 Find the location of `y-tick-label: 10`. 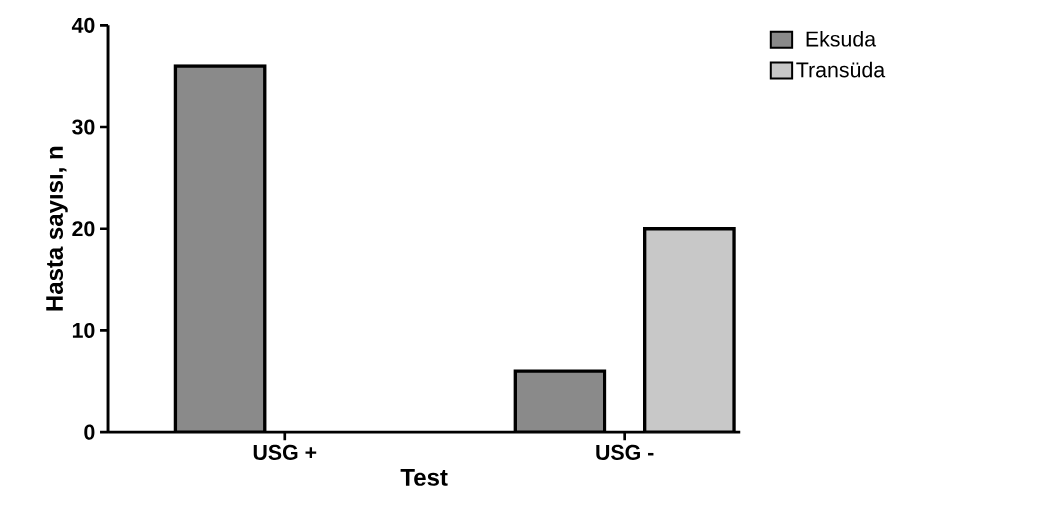

y-tick-label: 10 is located at coordinates (83, 330).